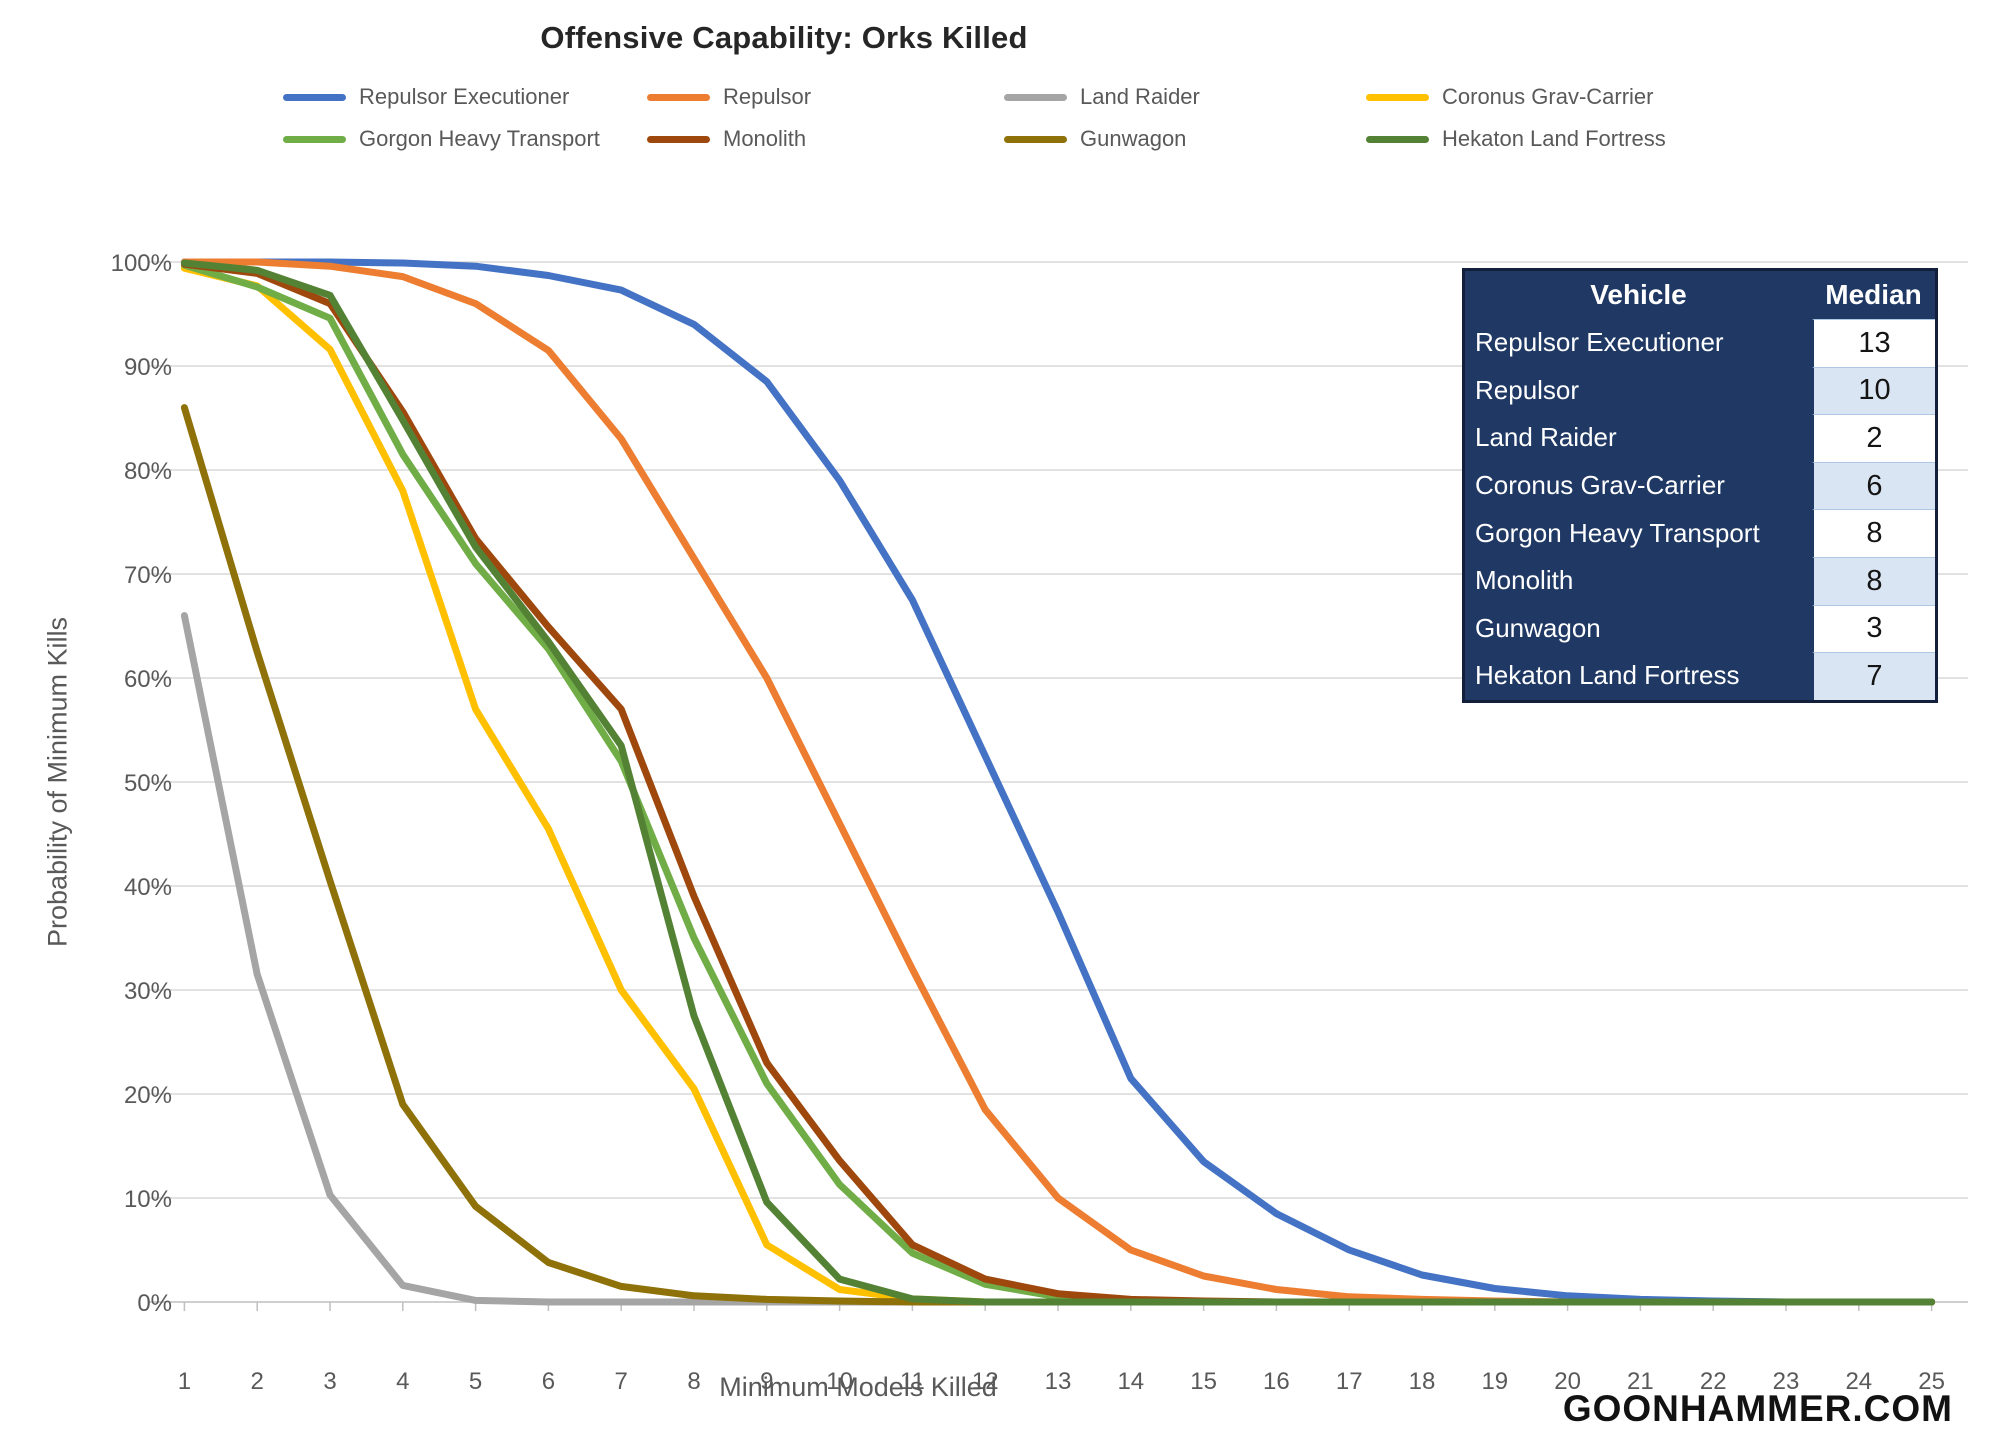 The width and height of the screenshot is (2000, 1452). I want to click on x-tick-label: 22, so click(1713, 1381).